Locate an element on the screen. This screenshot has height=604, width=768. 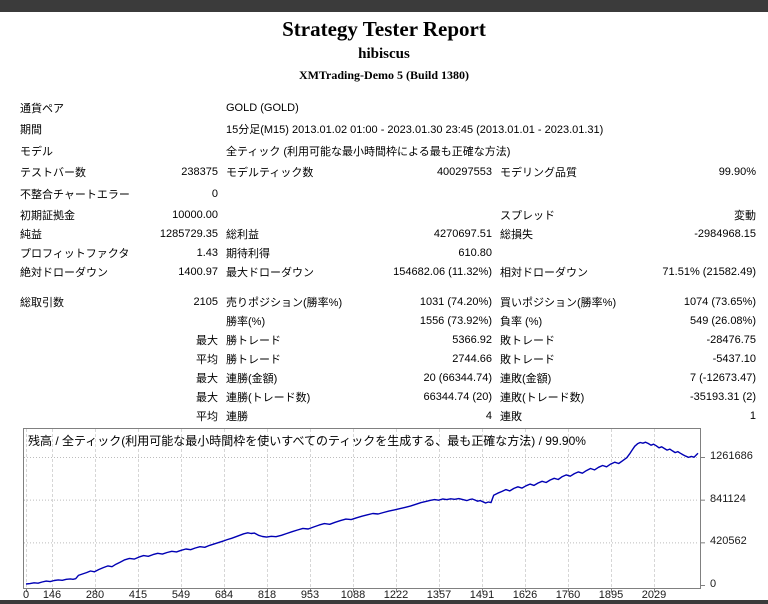
y-axis-label: 841124 is located at coordinates (728, 498).